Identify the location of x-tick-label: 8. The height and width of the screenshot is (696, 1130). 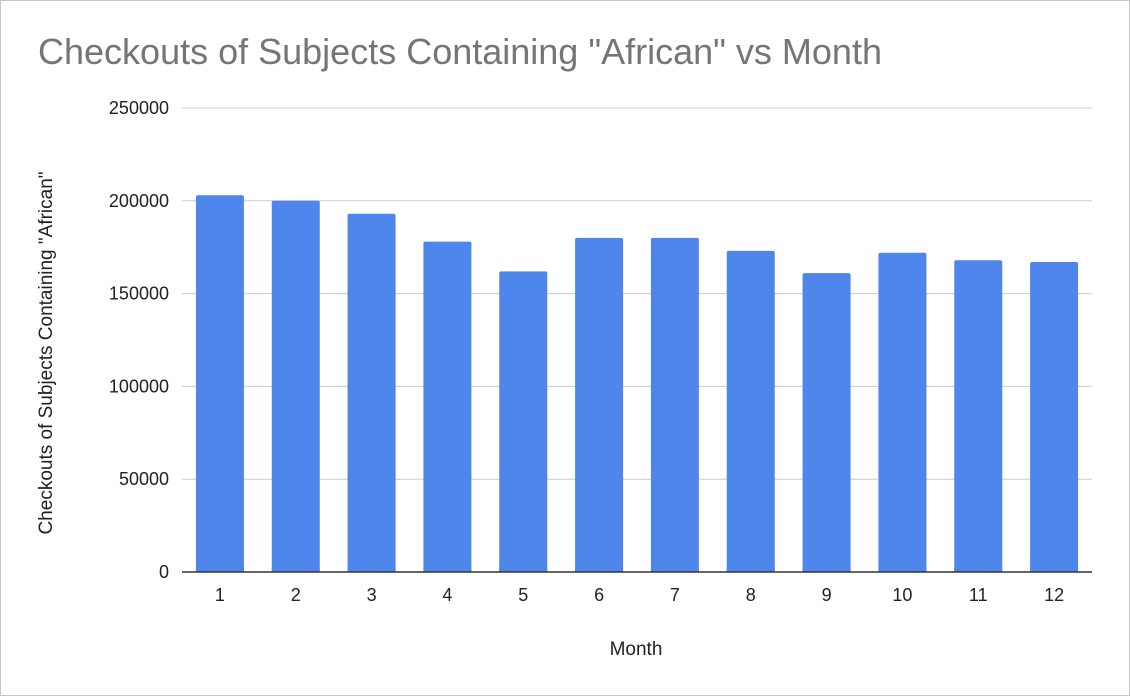
(751, 595).